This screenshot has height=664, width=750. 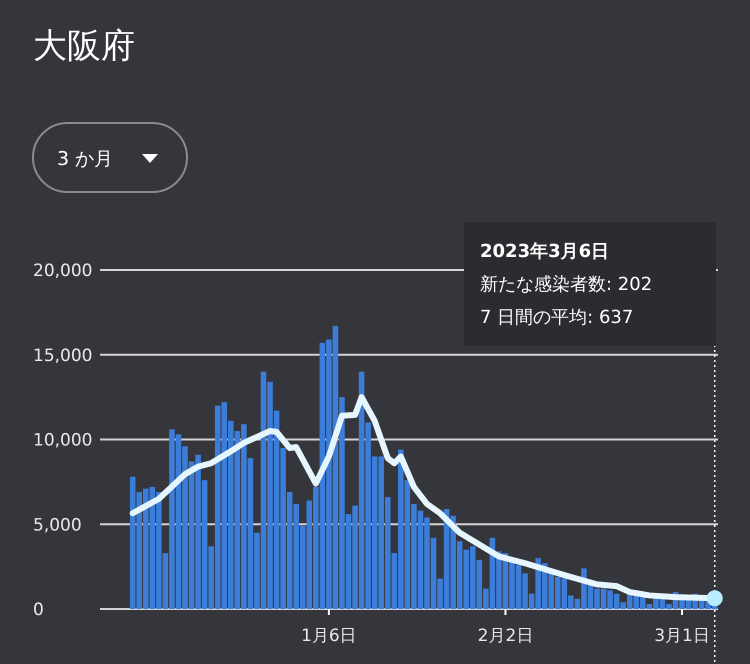 What do you see at coordinates (566, 284) in the screenshot?
I see `annotation: 新たな感染者数: 202` at bounding box center [566, 284].